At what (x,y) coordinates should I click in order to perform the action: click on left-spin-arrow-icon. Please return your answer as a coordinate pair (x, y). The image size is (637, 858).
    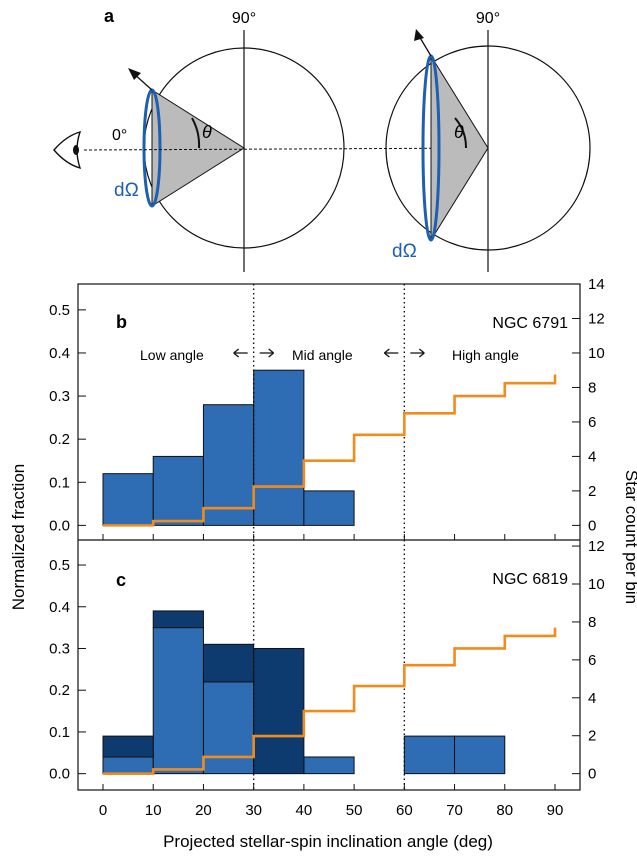
    Looking at the image, I should click on (134, 74).